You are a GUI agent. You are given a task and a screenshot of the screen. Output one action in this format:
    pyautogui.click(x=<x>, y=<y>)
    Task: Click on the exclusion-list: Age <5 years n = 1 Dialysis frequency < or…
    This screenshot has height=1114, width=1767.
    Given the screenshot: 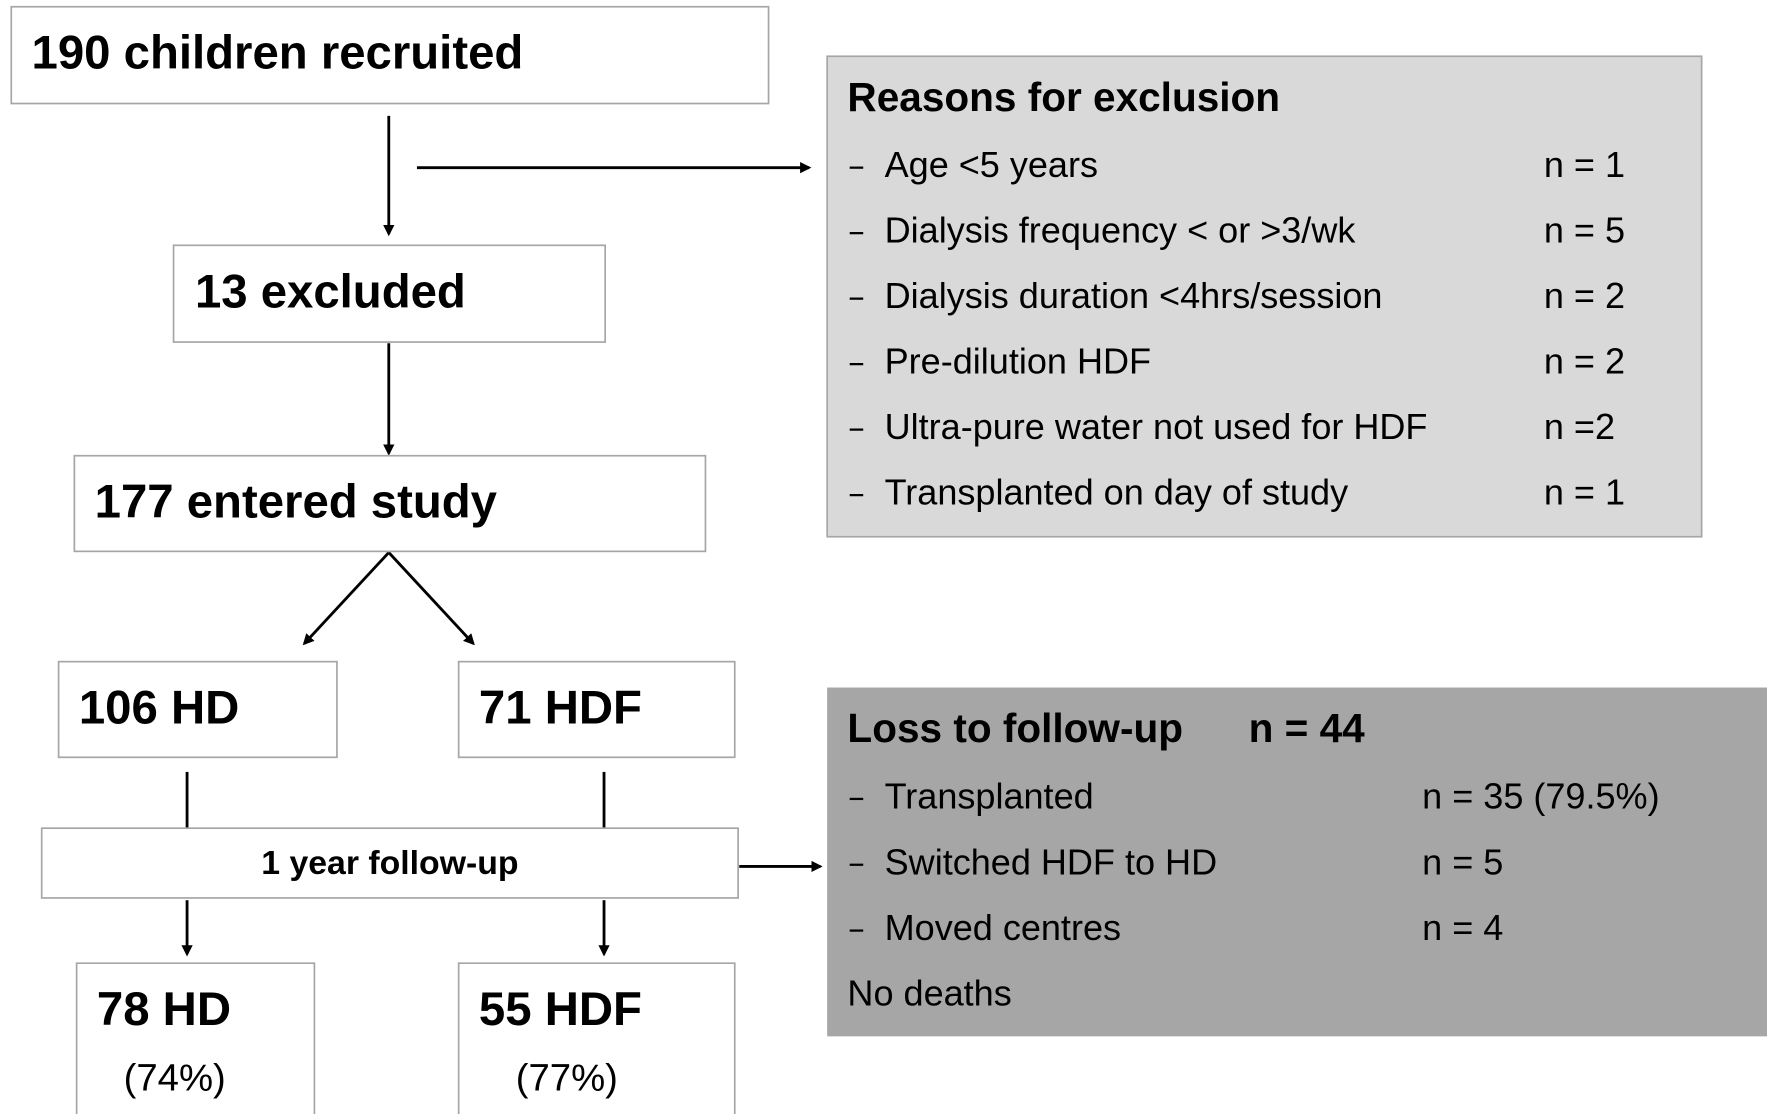 What is the action you would take?
    pyautogui.click(x=1237, y=328)
    